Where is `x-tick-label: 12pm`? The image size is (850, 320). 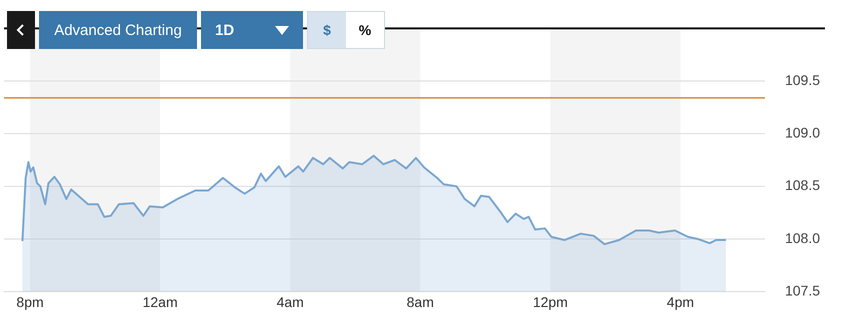 x-tick-label: 12pm is located at coordinates (550, 302).